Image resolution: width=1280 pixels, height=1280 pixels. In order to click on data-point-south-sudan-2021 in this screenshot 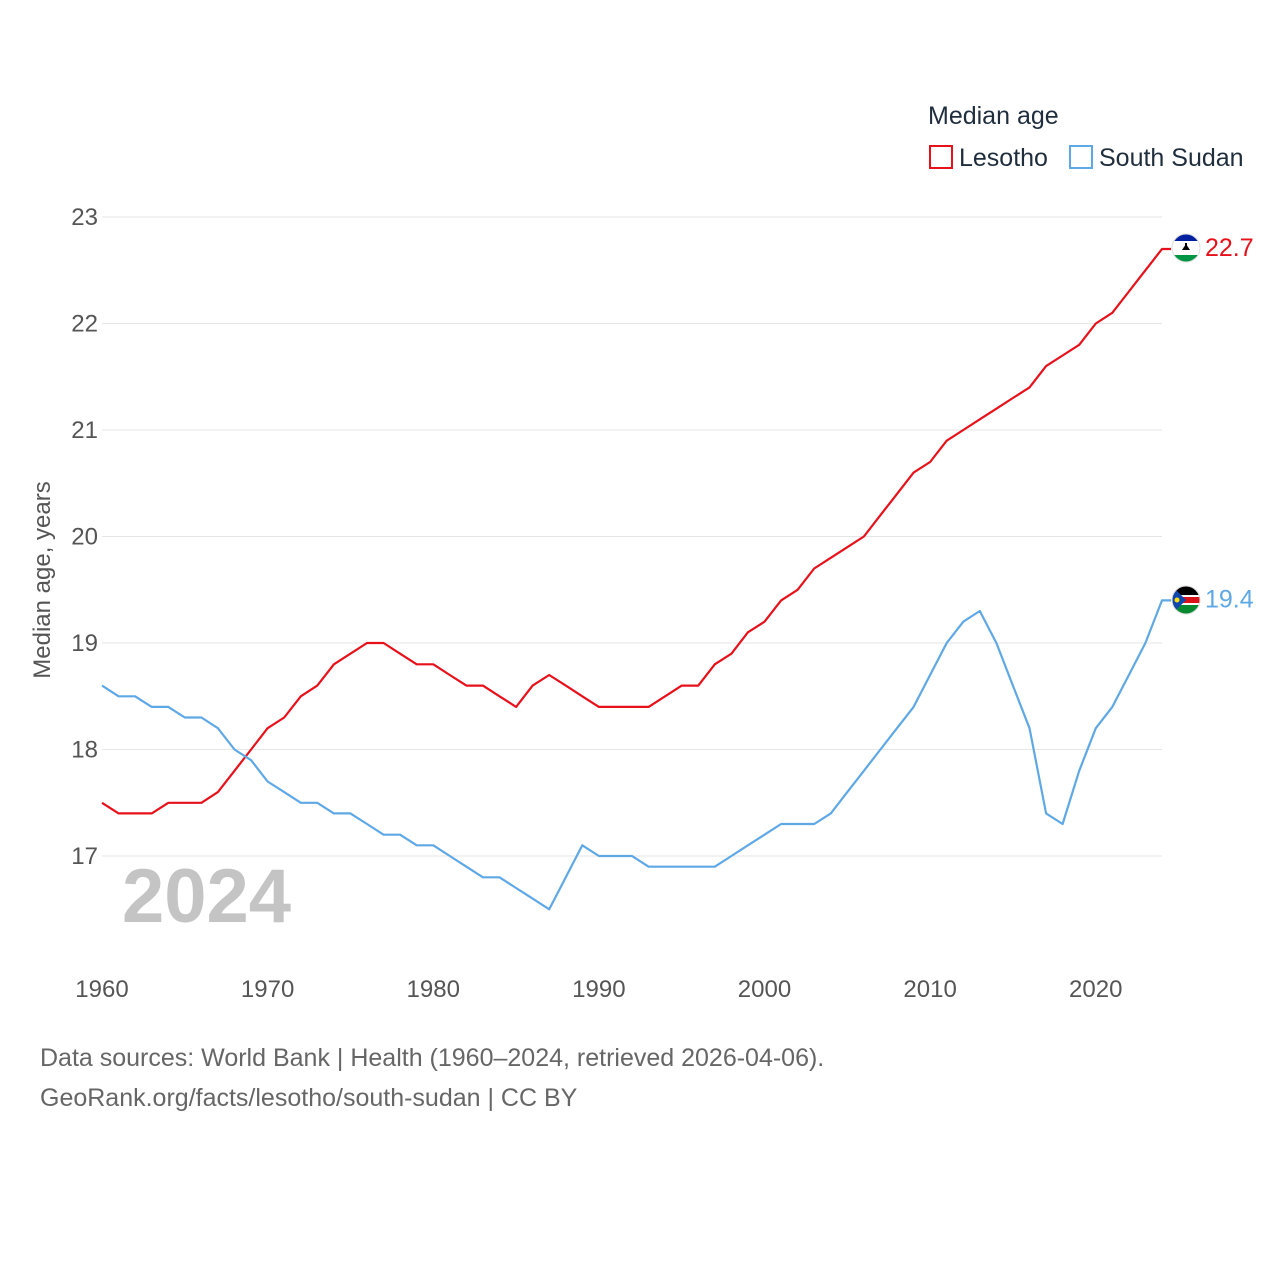, I will do `click(1112, 707)`.